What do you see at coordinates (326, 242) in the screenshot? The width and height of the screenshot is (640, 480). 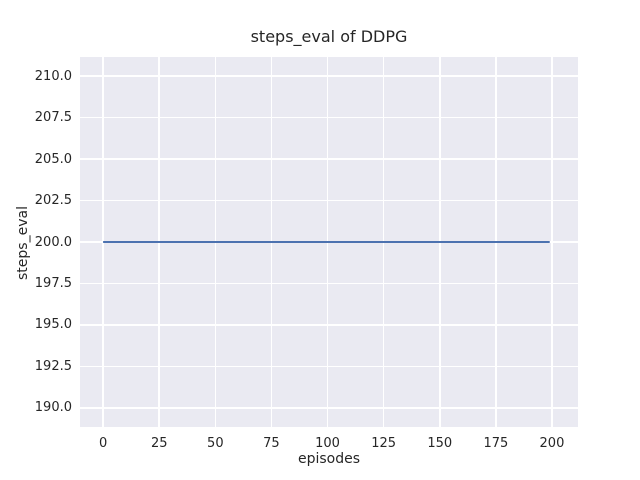 I see `data-line-layer` at bounding box center [326, 242].